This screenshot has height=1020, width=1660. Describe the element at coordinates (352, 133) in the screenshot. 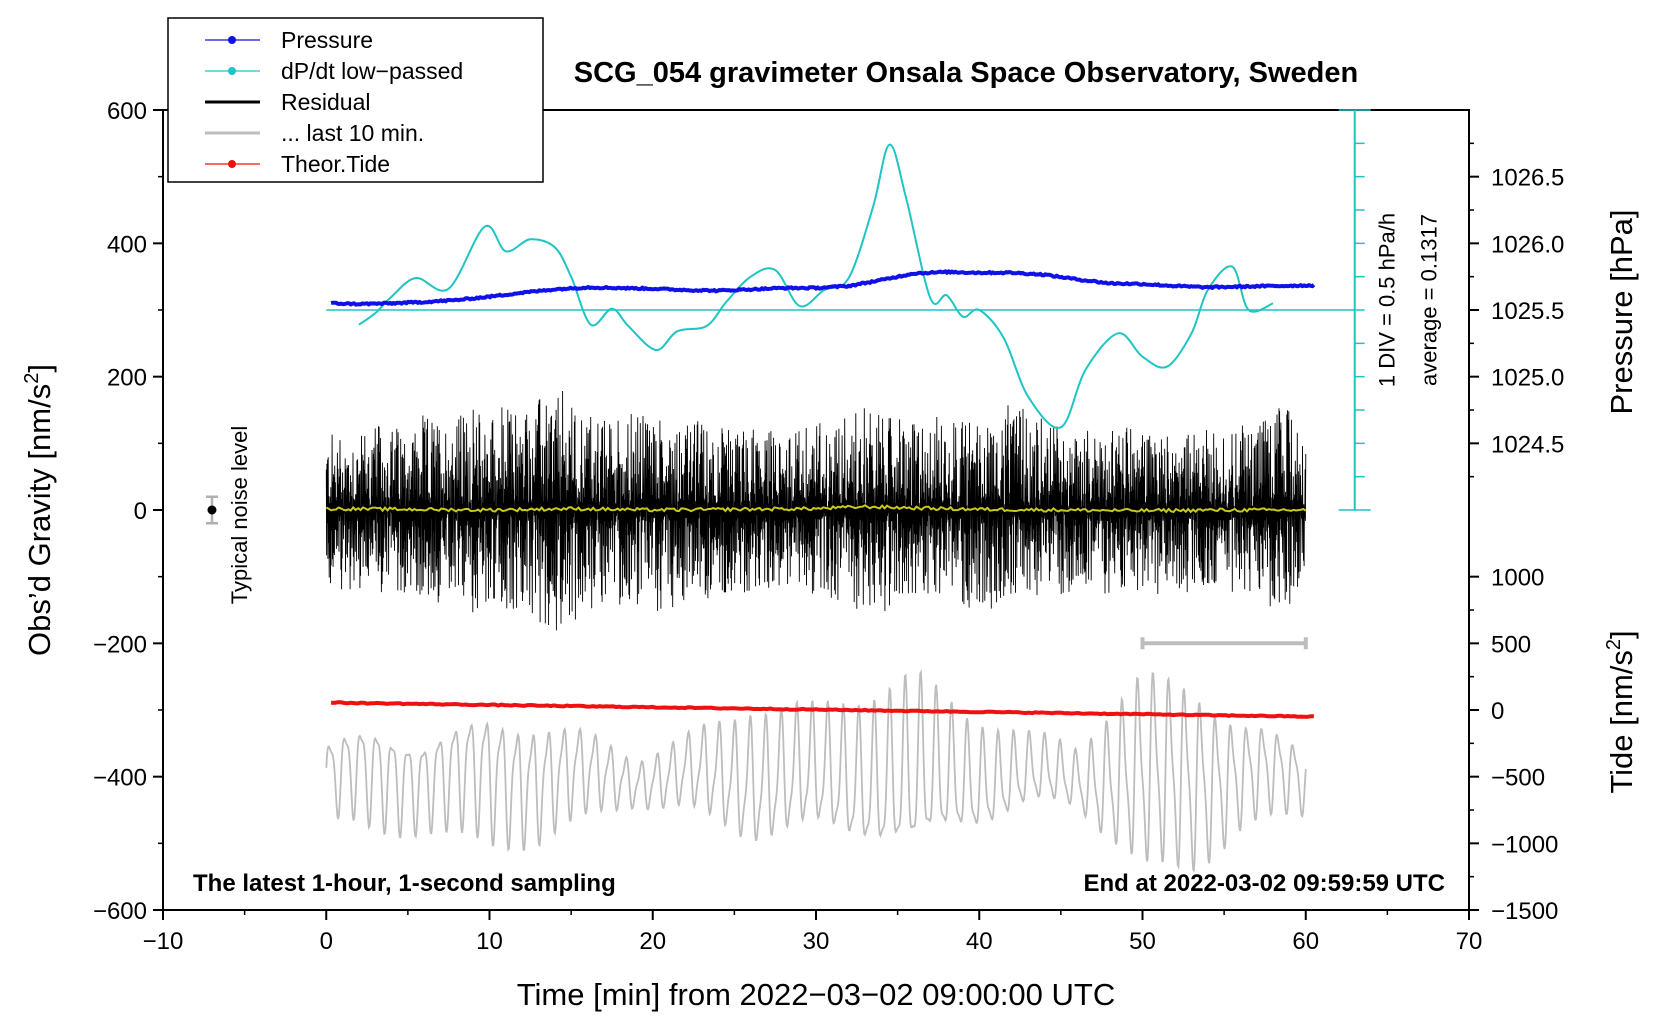

I see `legend-label: ... last 10 min.` at that location.